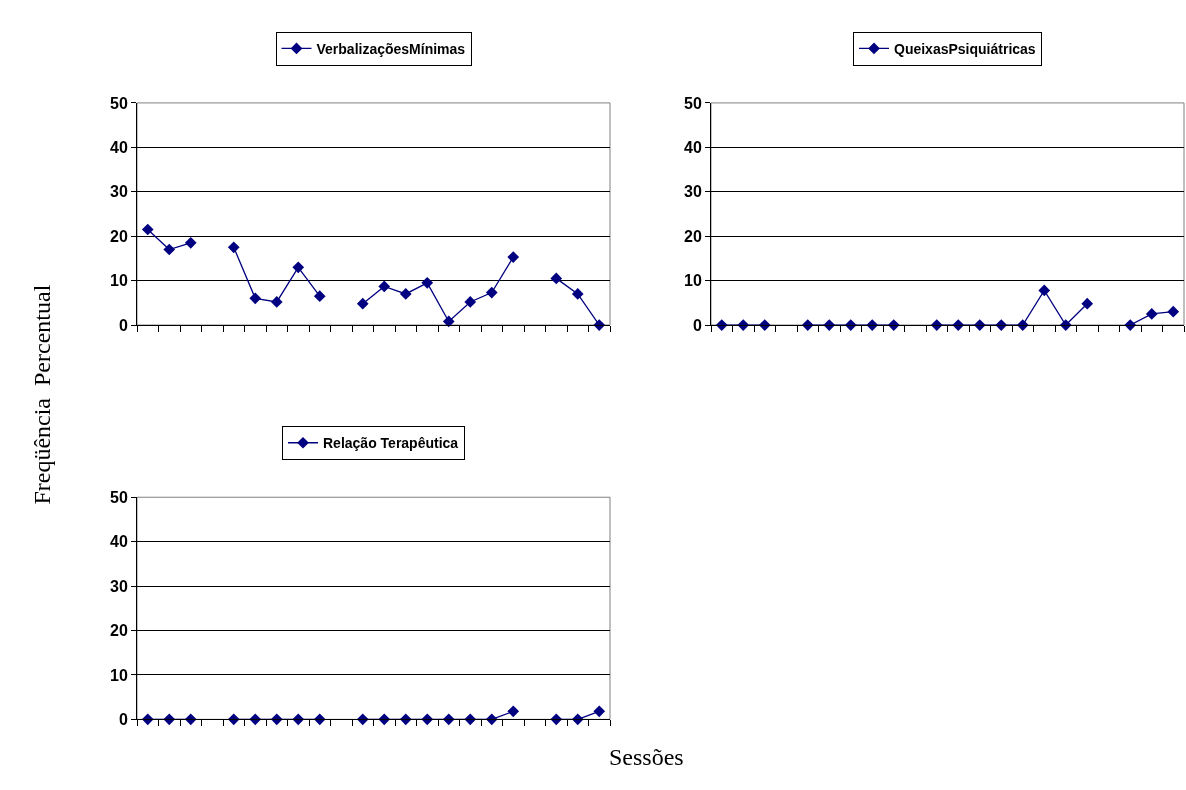 This screenshot has width=1186, height=790. Describe the element at coordinates (391, 443) in the screenshot. I see `legend-label: Relação Terapêutica` at that location.